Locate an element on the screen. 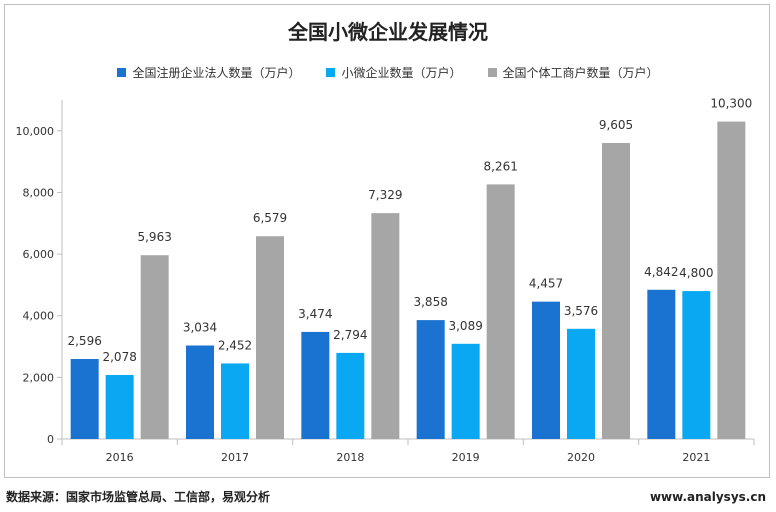  data-label: 3,089 is located at coordinates (465, 326).